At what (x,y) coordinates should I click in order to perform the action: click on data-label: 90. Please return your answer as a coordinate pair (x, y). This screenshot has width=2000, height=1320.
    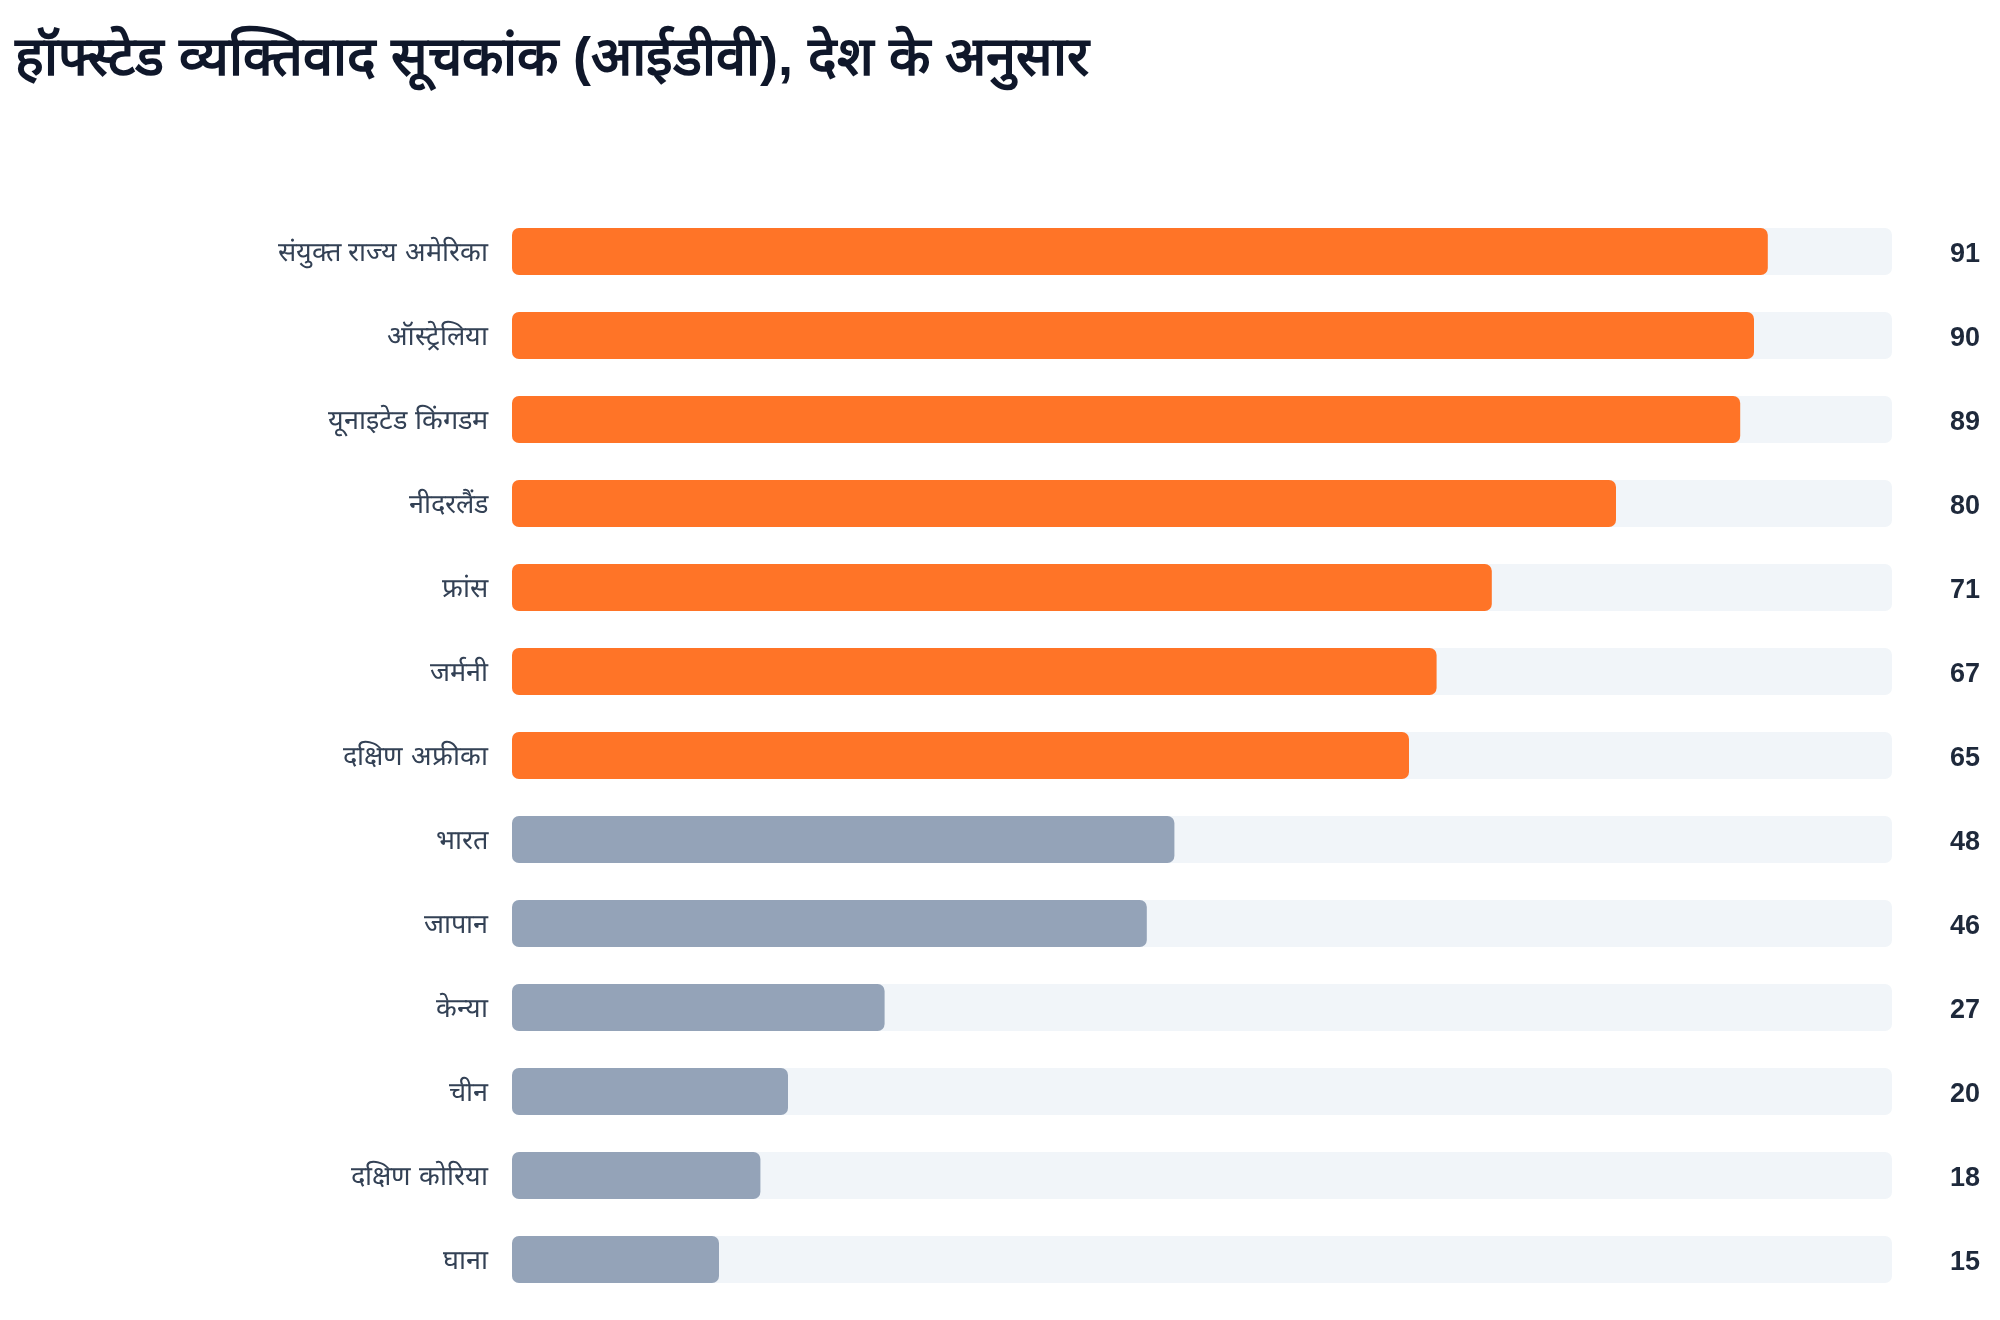
    Looking at the image, I should click on (1964, 336).